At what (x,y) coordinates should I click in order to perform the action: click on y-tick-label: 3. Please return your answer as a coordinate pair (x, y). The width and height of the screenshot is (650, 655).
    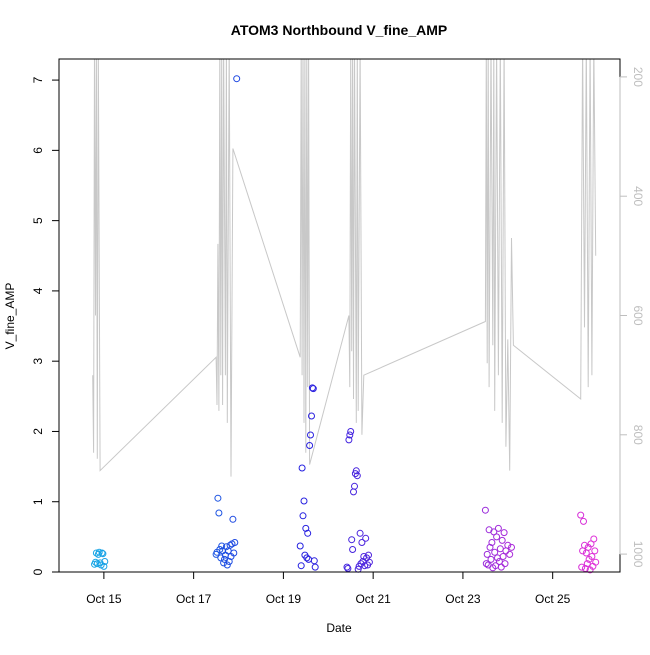
    Looking at the image, I should click on (38, 361).